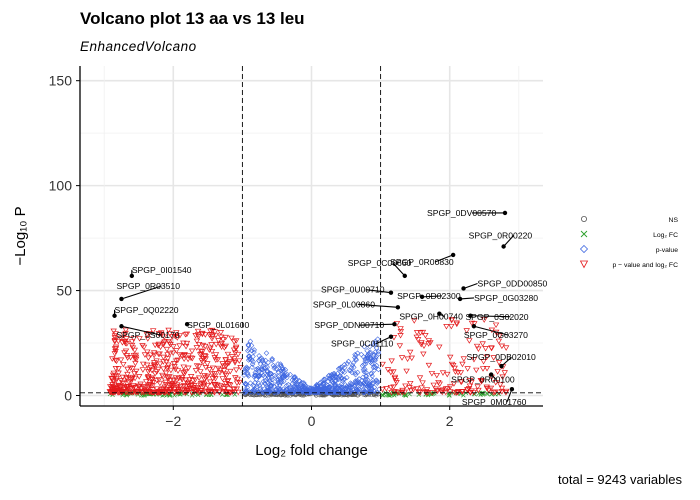 Image resolution: width=700 pixels, height=500 pixels. What do you see at coordinates (147, 310) in the screenshot?
I see `point-label: SPGP_0Q02220` at bounding box center [147, 310].